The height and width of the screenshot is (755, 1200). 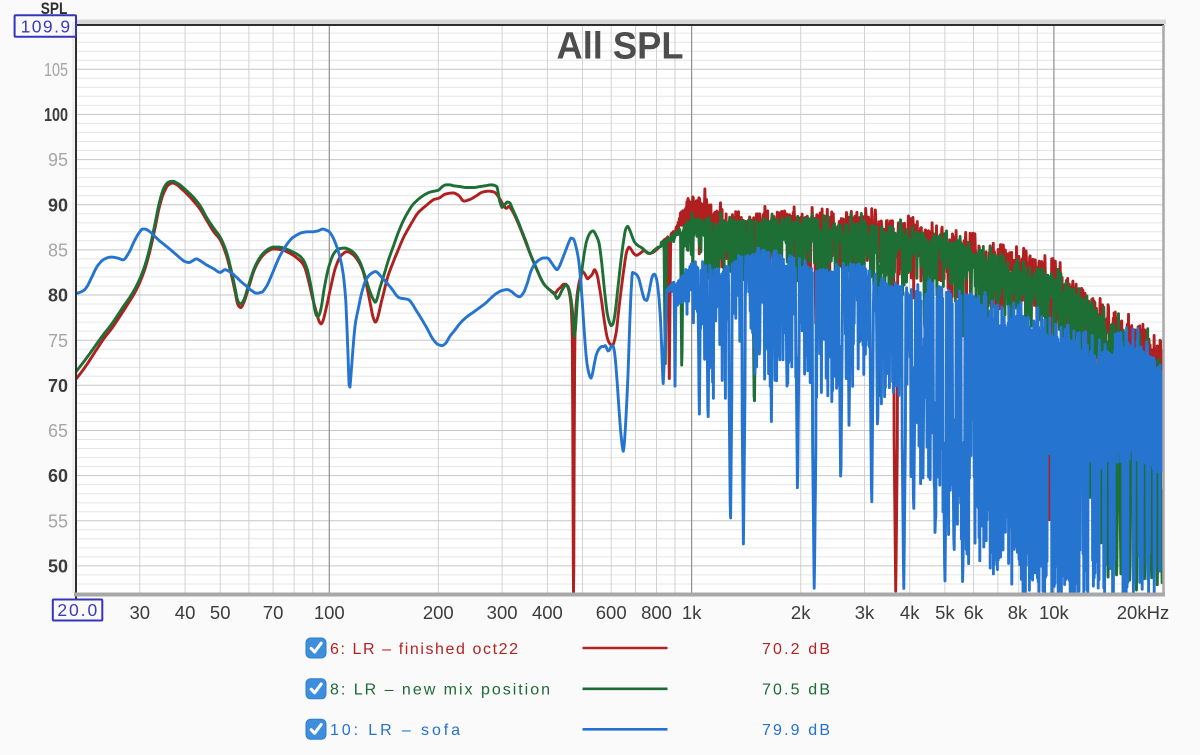 What do you see at coordinates (796, 690) in the screenshot?
I see `svg-text: 70.5 dB` at bounding box center [796, 690].